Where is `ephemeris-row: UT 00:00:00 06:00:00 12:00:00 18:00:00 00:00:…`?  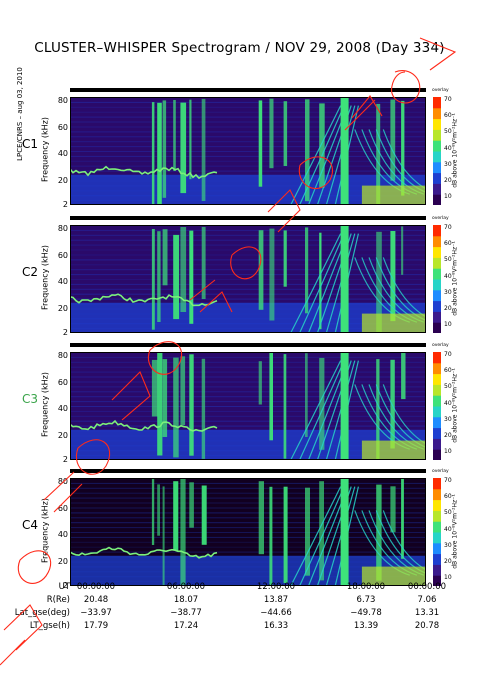 ephemeris-row: UT 00:00:00 06:00:00 12:00:00 18:00:00 00:00:… is located at coordinates (239, 588).